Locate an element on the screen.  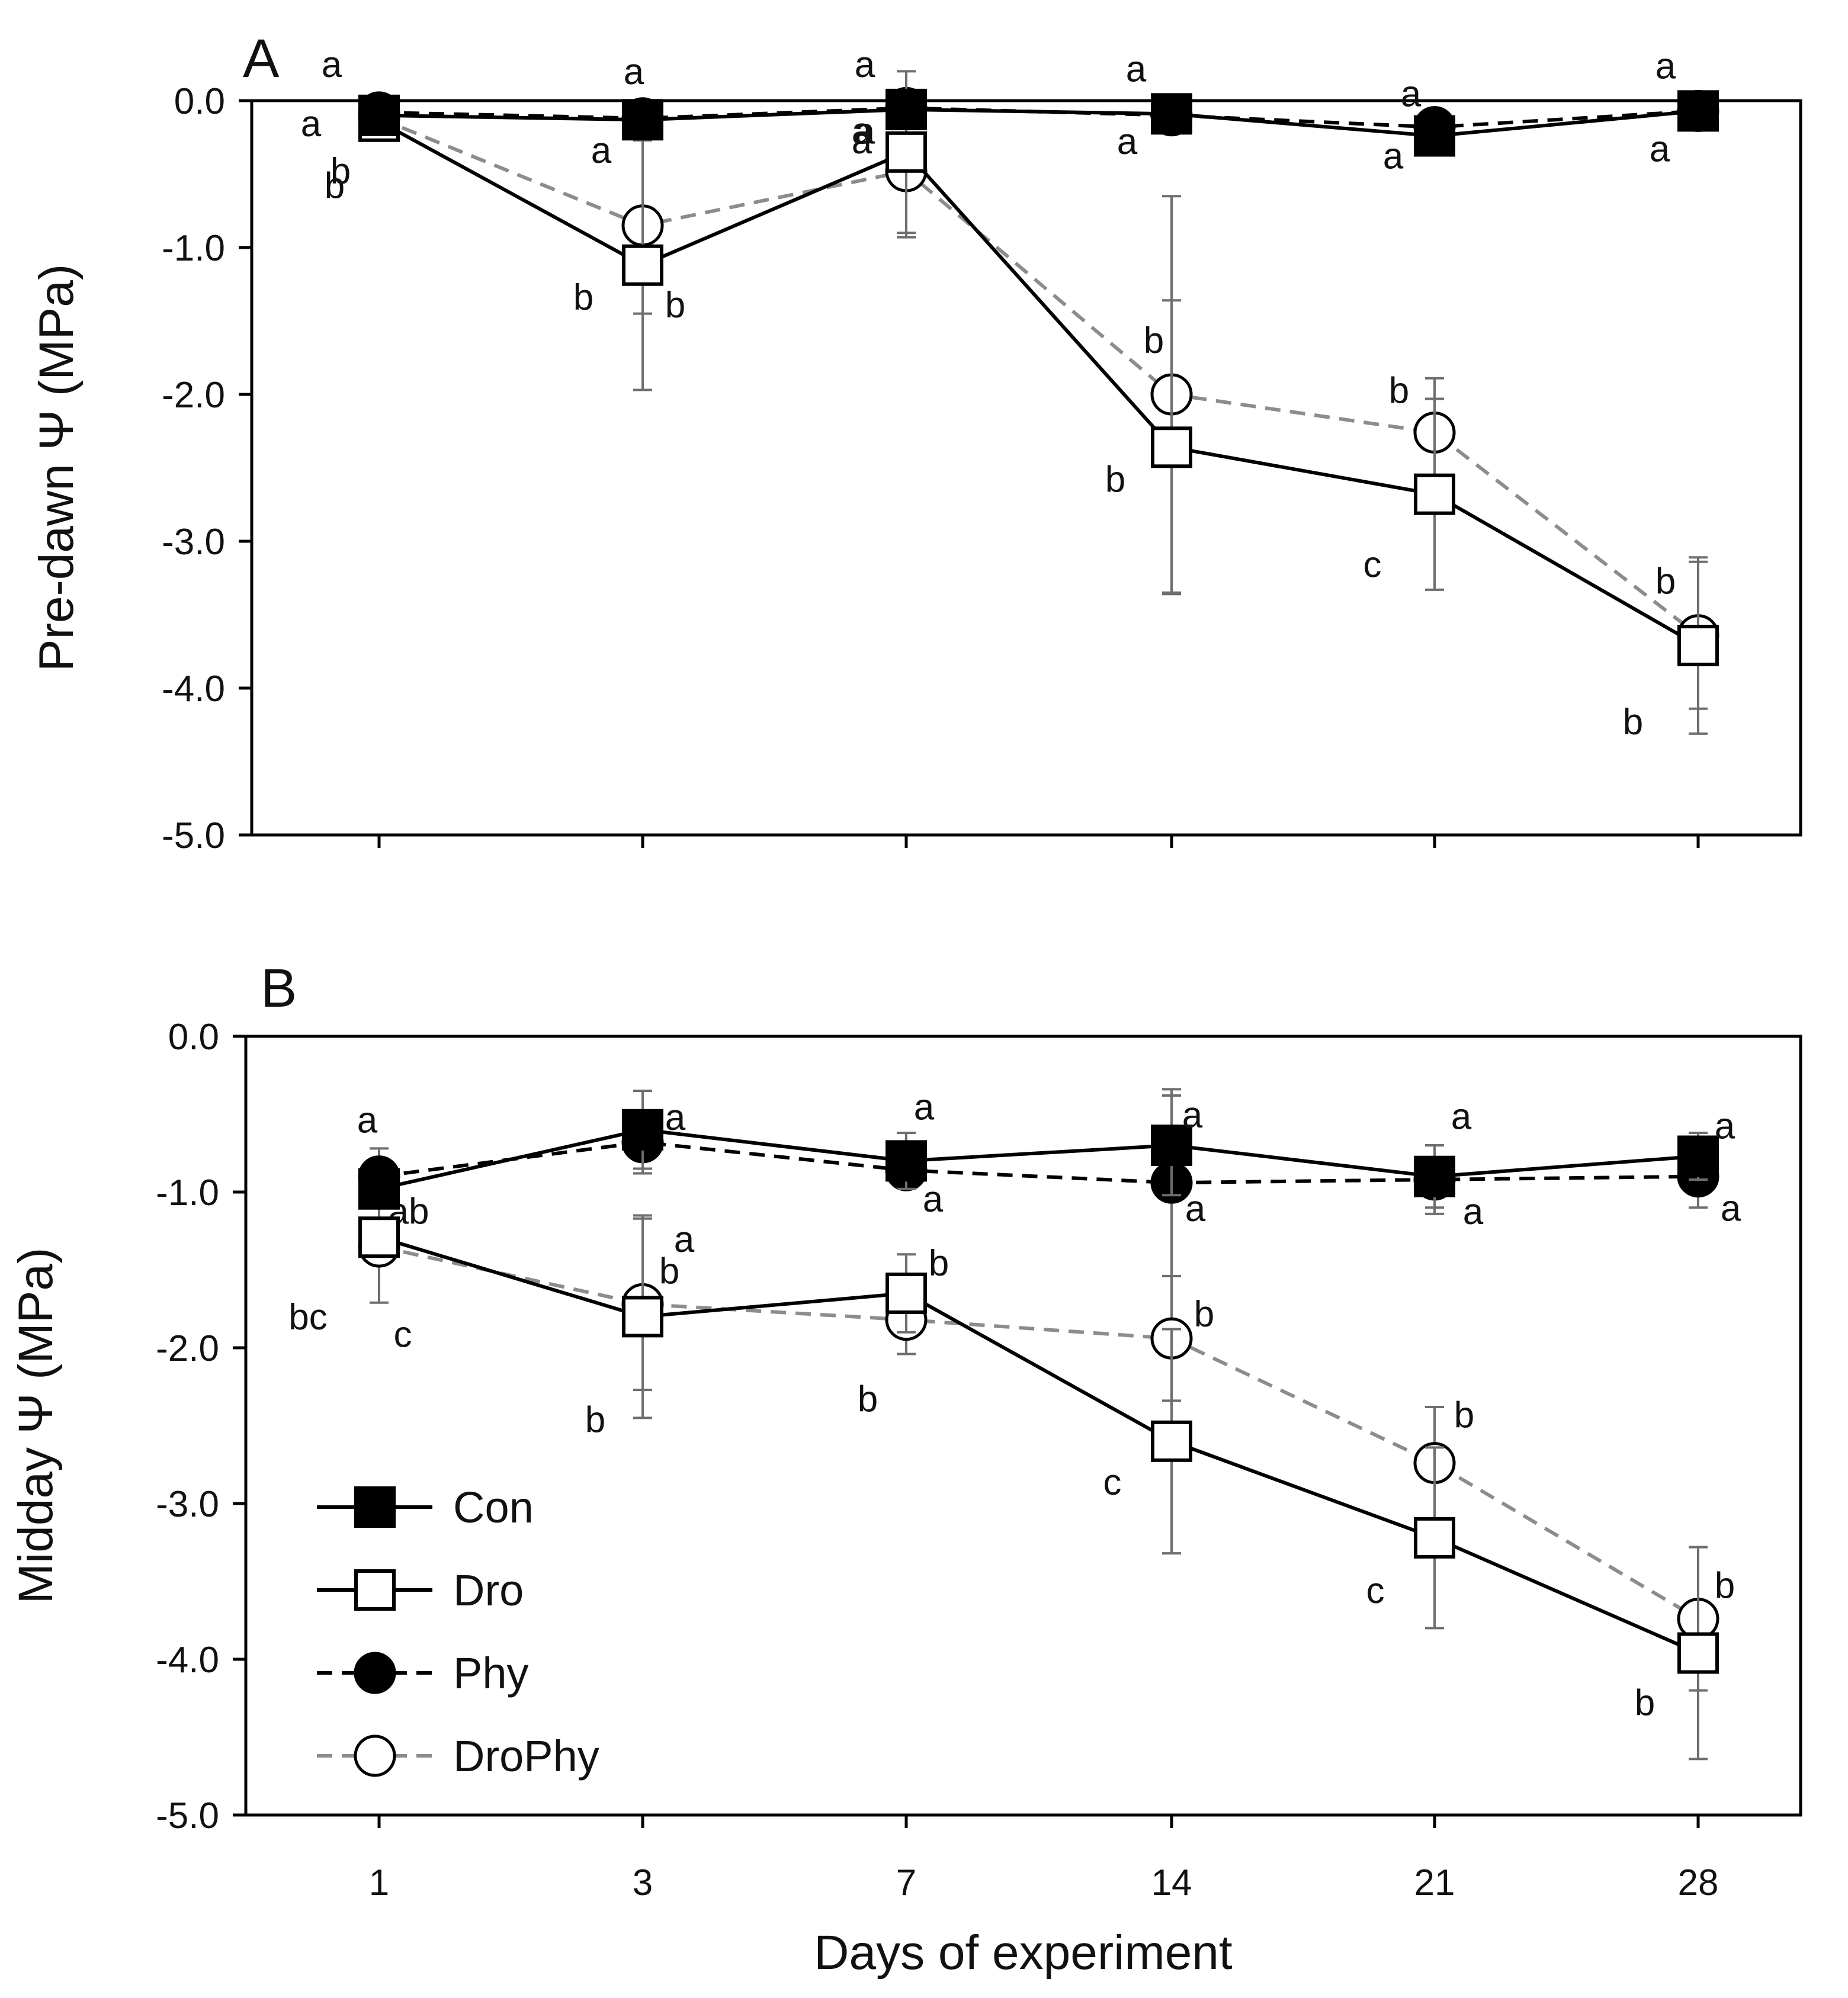
significance-letter: bc is located at coordinates (307, 1317).